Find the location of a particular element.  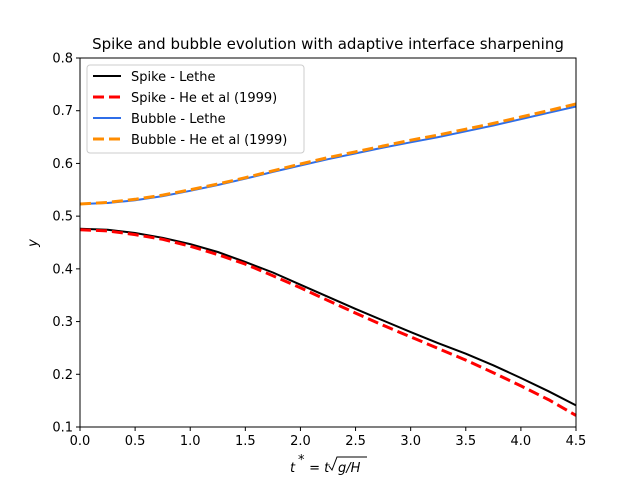

x-axis: 0.0 0.5 1.0 1.5 2.0 2.5 3.0 3.5 4.0 4.5 is located at coordinates (328, 438).